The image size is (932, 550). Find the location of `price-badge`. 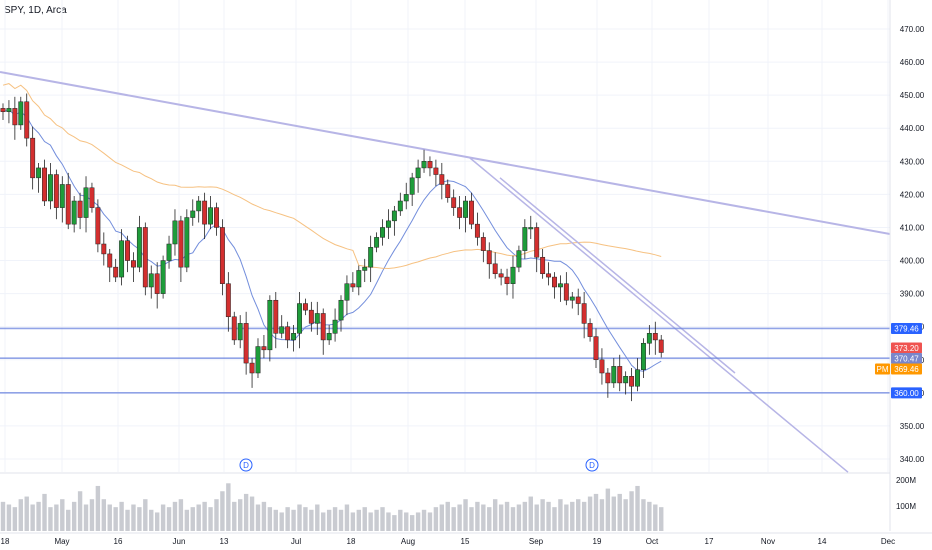

price-badge is located at coordinates (906, 348).